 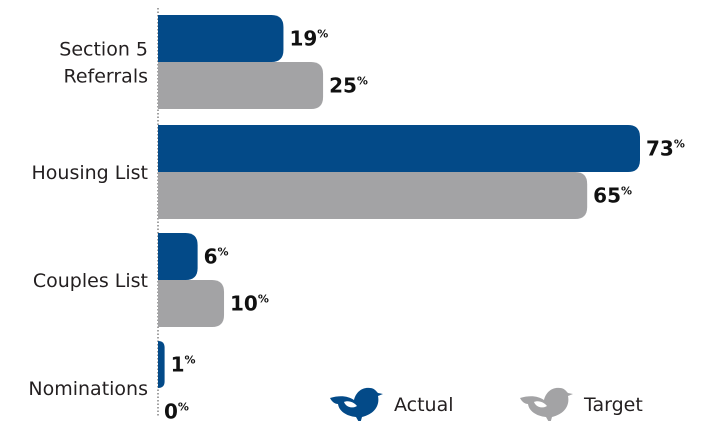 I want to click on legend: Actual Target, so click(x=486, y=404).